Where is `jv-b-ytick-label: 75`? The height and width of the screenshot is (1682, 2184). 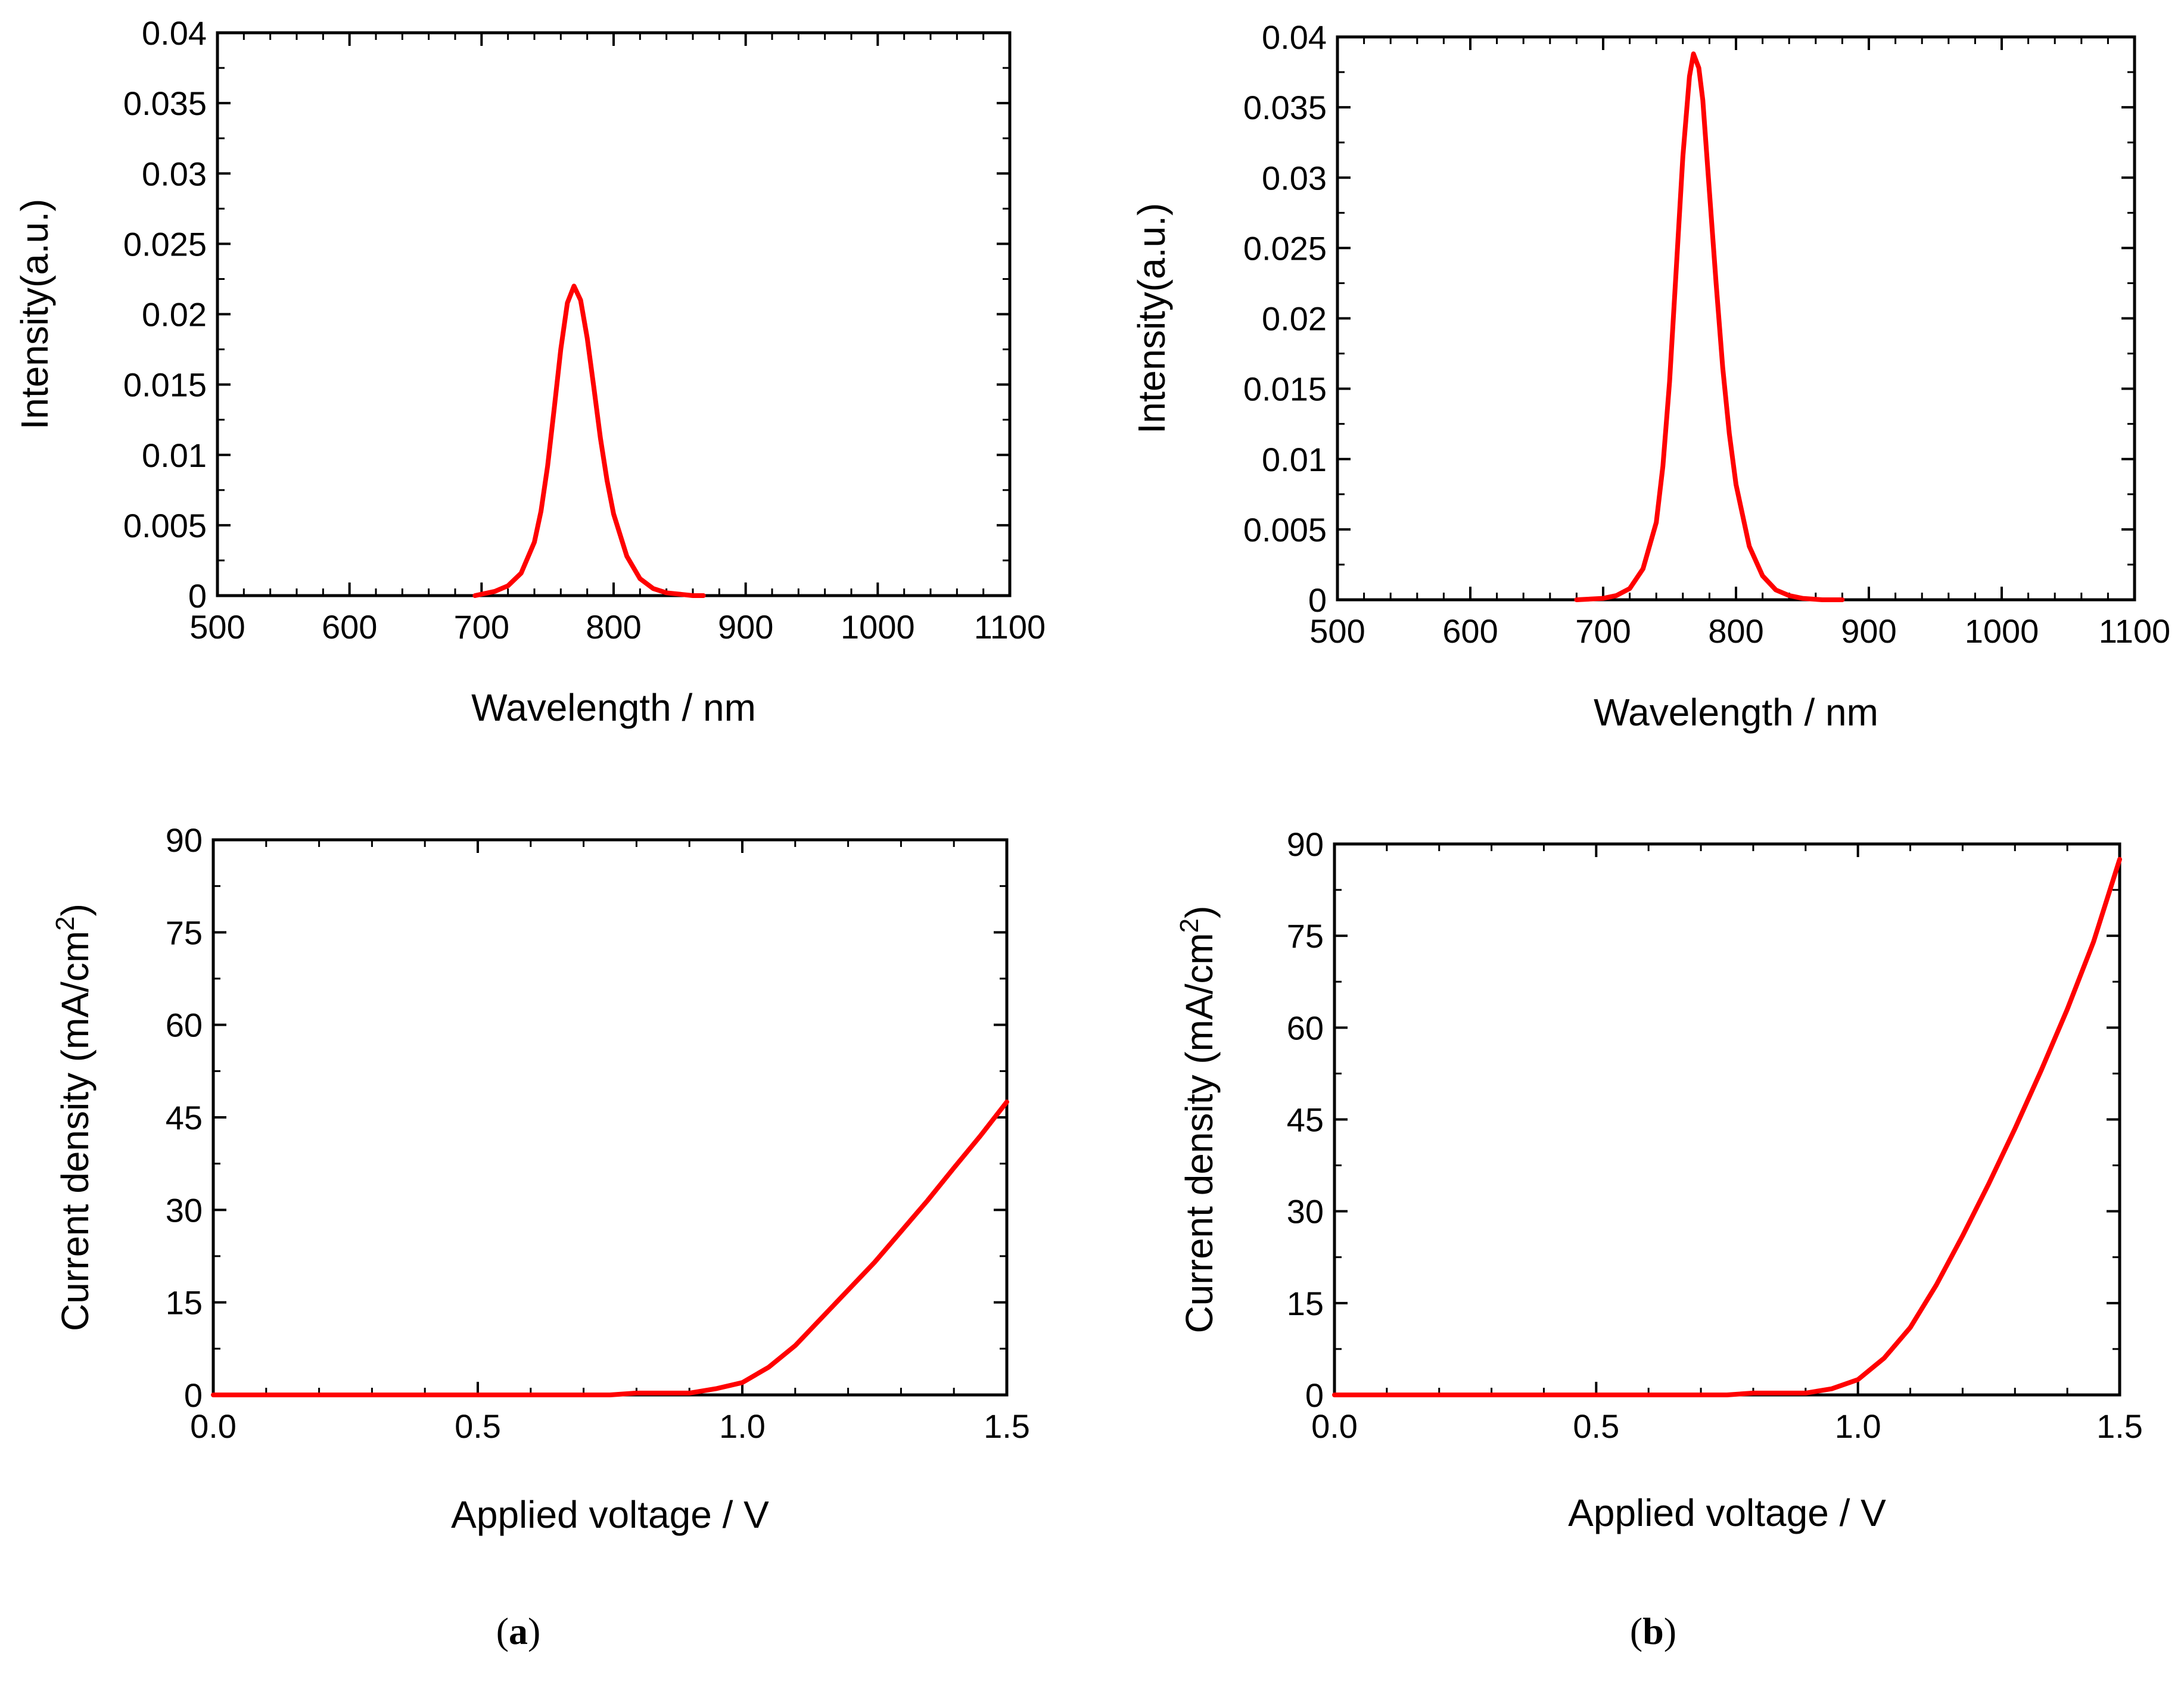
jv-b-ytick-label: 75 is located at coordinates (1305, 936).